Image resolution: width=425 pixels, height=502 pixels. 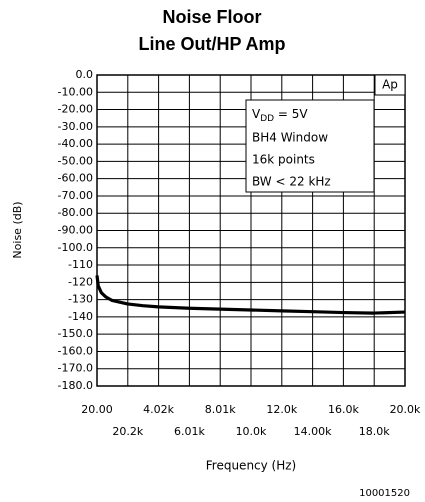 I want to click on annotation-text: 16k points, so click(x=283, y=160).